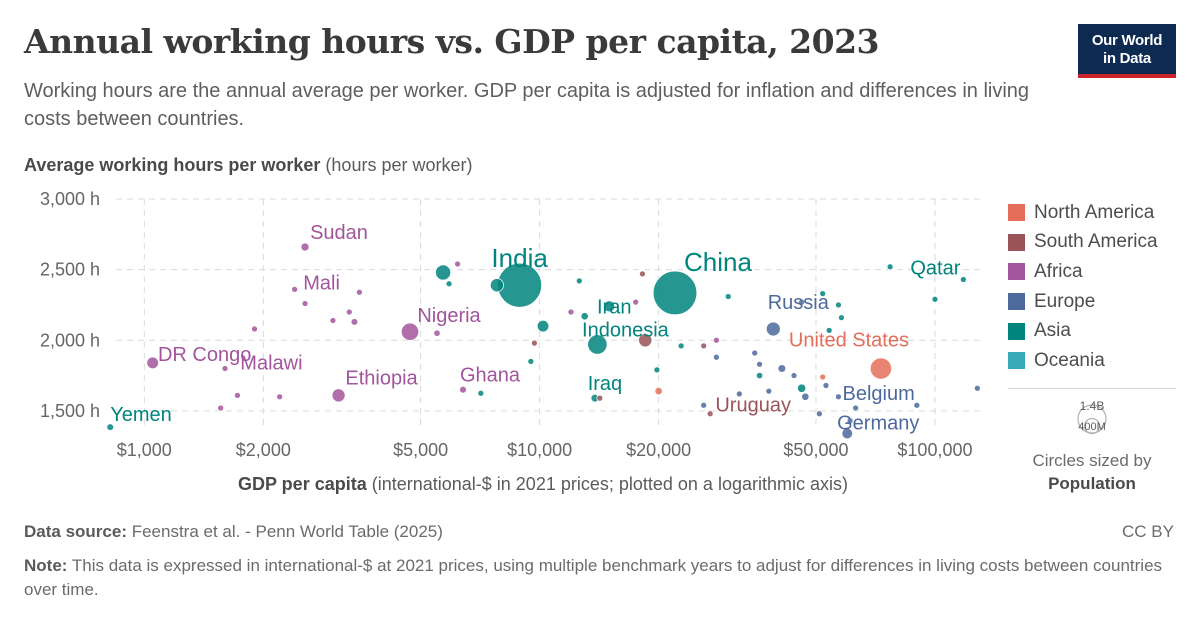 The height and width of the screenshot is (627, 1200). I want to click on legend-item-europe: Europe, so click(1083, 302).